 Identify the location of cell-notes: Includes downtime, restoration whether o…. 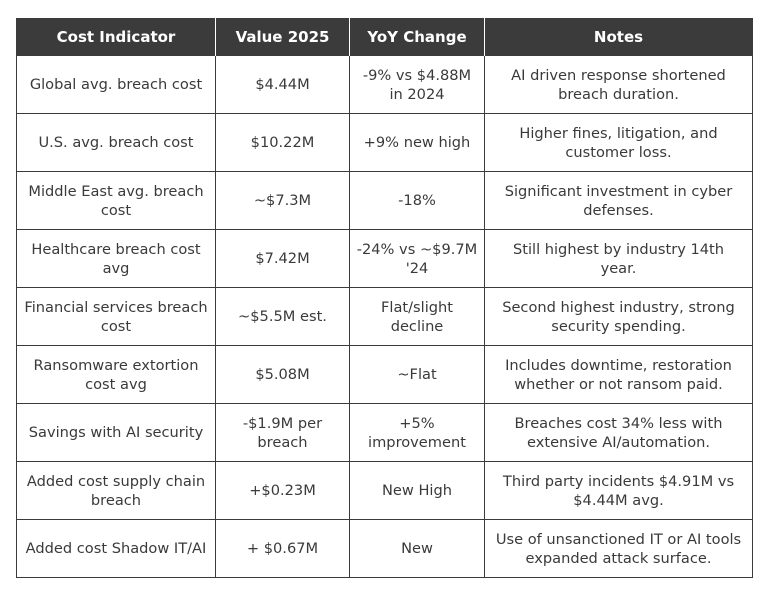
(618, 374).